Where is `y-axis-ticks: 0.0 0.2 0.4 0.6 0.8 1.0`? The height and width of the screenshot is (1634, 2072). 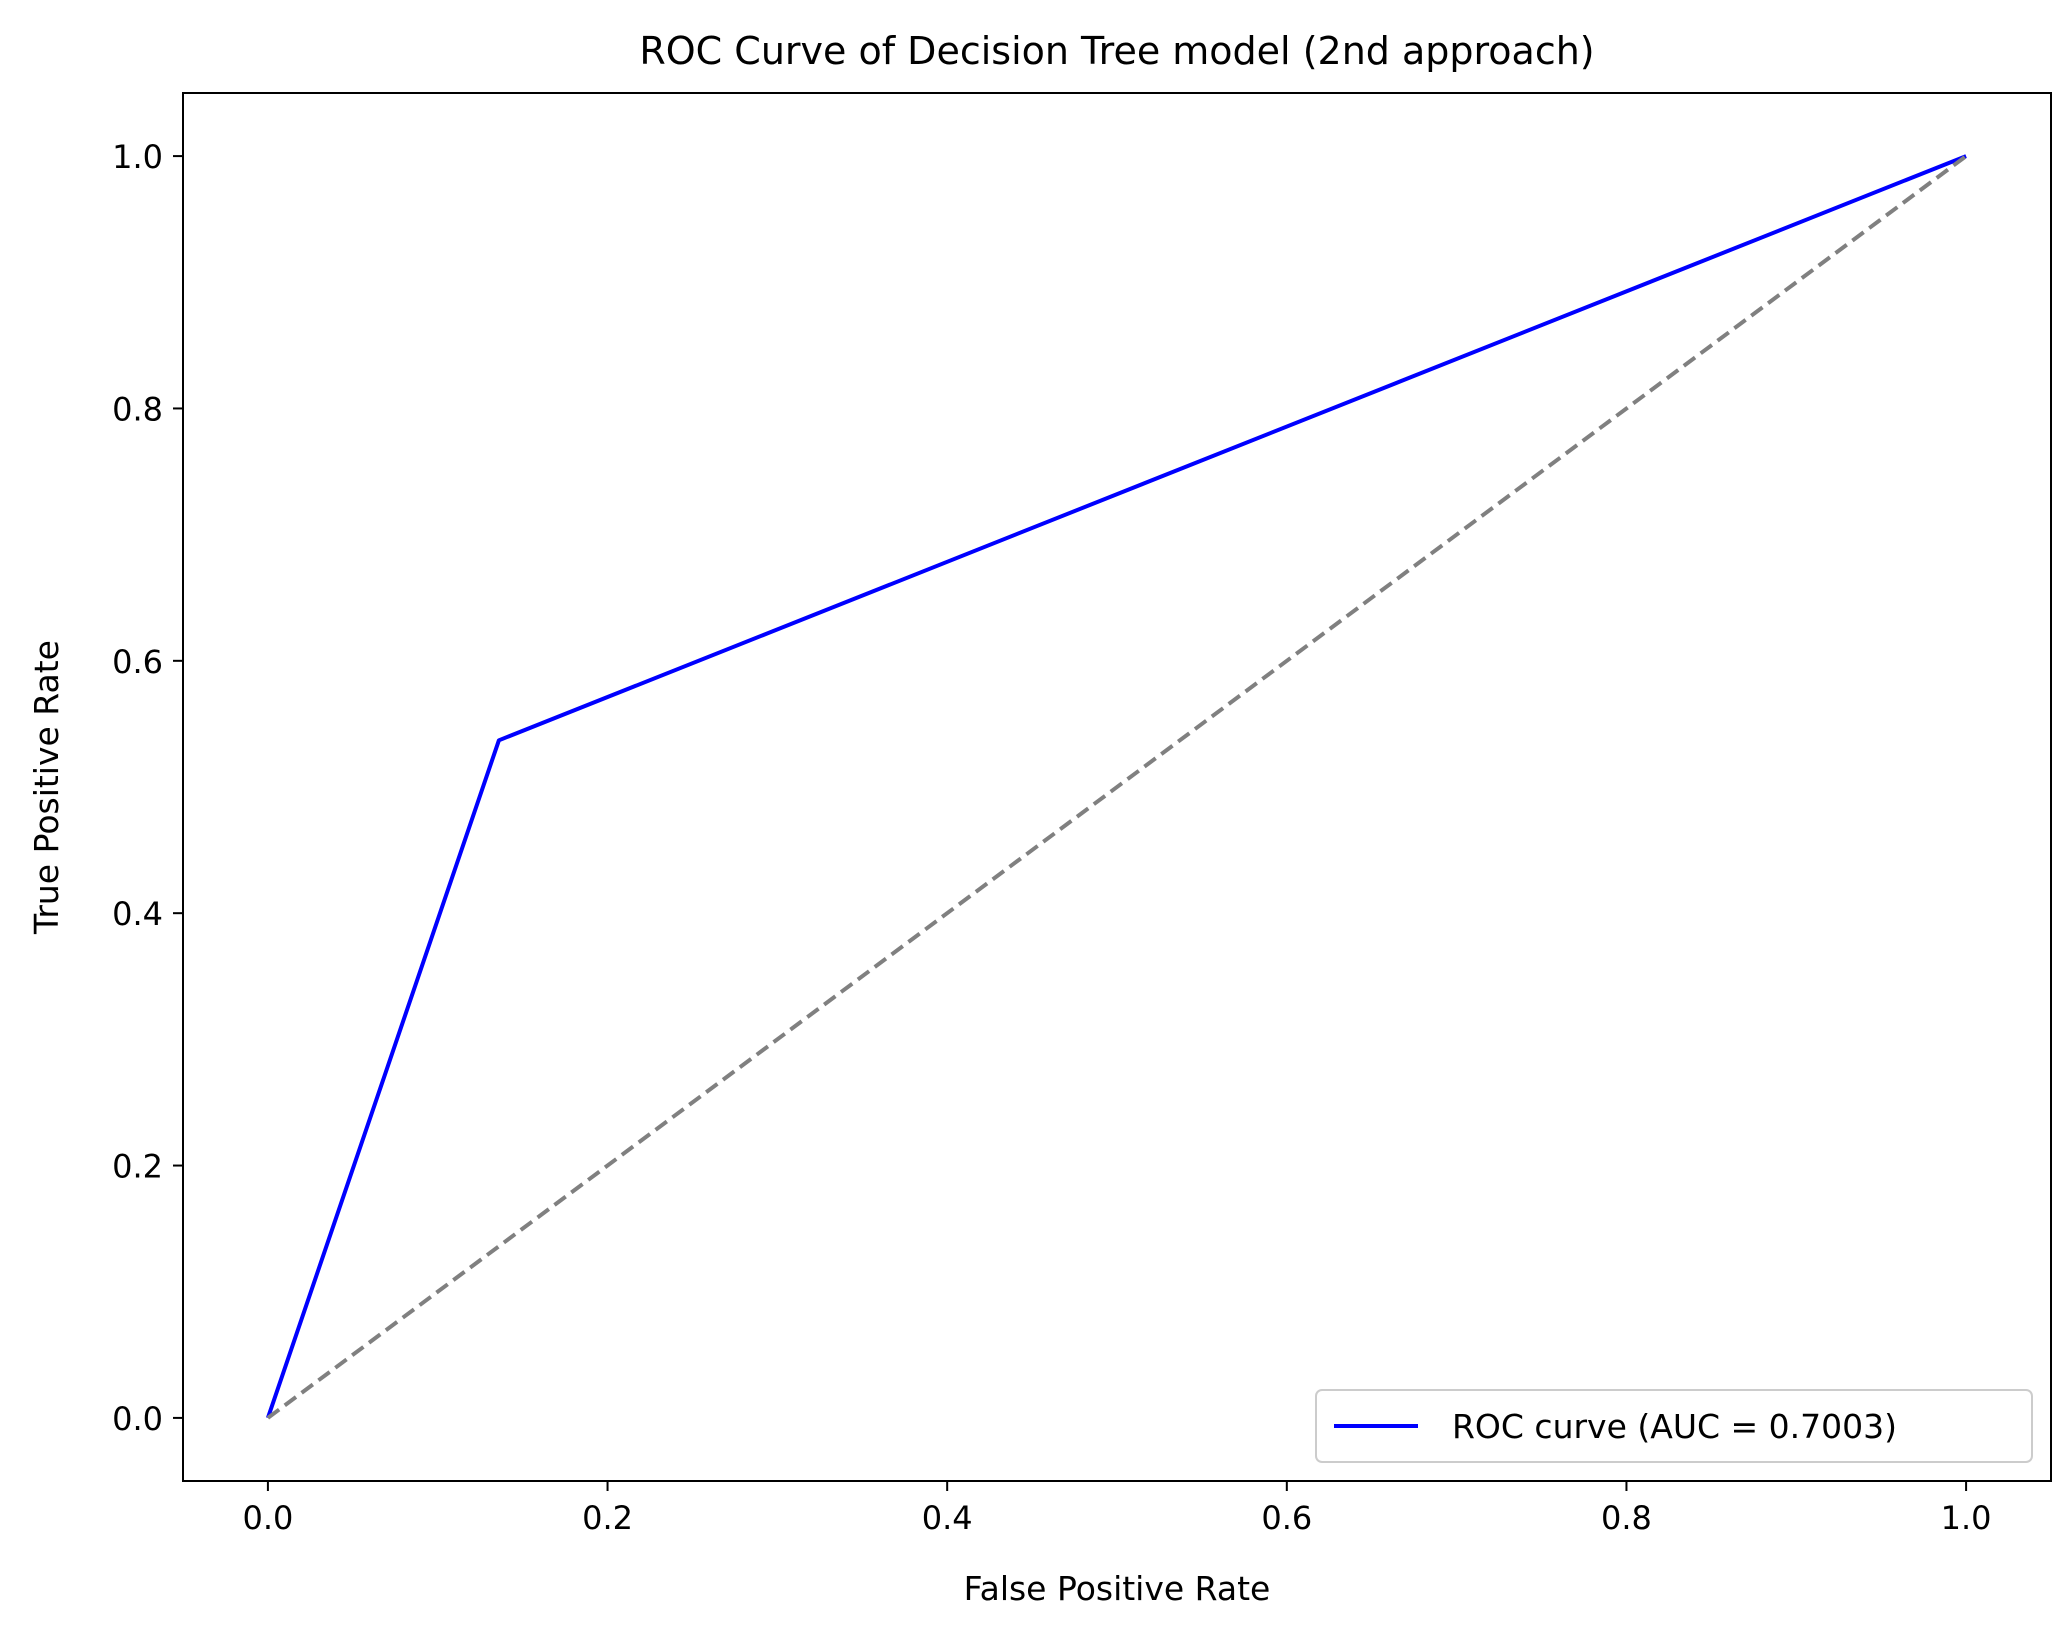 y-axis-ticks: 0.0 0.2 0.4 0.6 0.8 1.0 is located at coordinates (147, 788).